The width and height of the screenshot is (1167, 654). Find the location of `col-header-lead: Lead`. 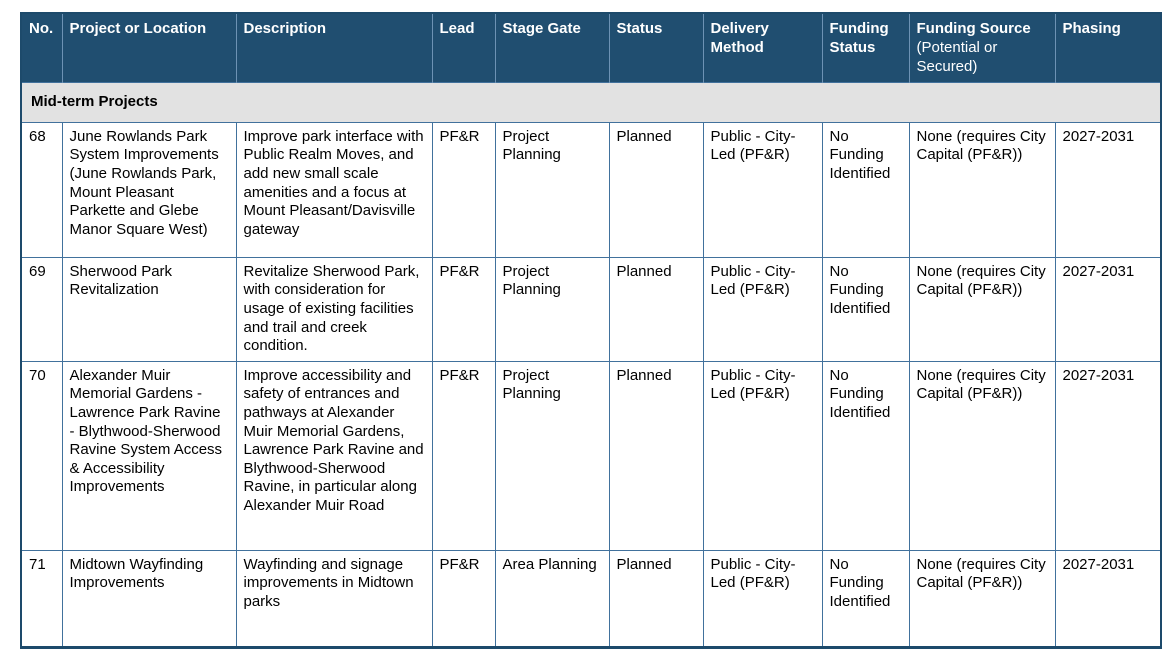

col-header-lead: Lead is located at coordinates (464, 48).